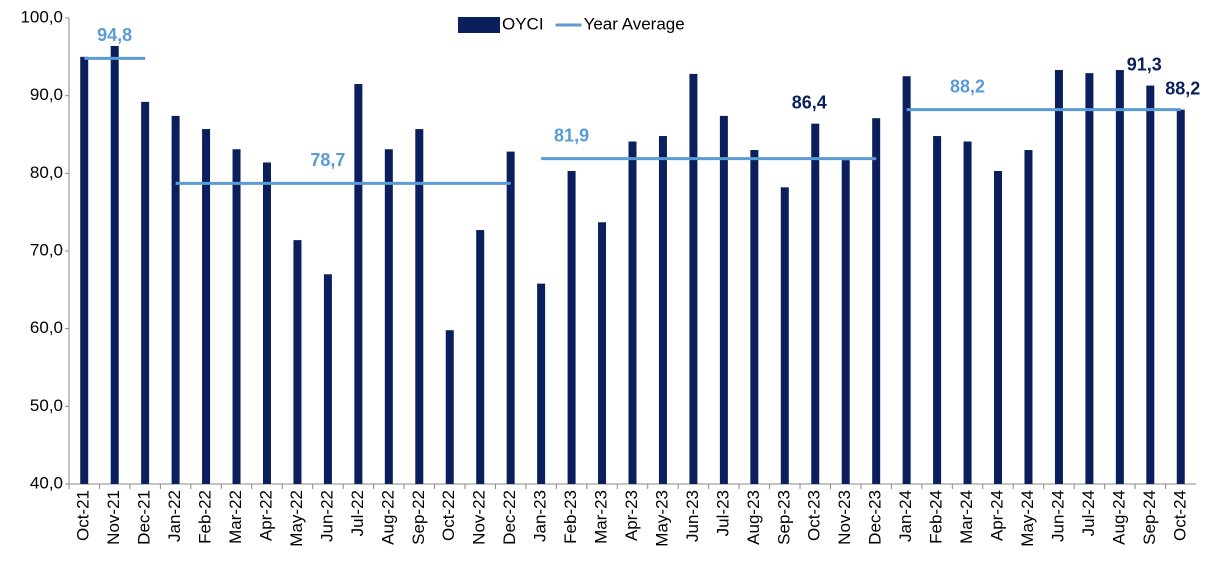 This screenshot has height=567, width=1210. What do you see at coordinates (523, 23) in the screenshot?
I see `legend-label: OYCI` at bounding box center [523, 23].